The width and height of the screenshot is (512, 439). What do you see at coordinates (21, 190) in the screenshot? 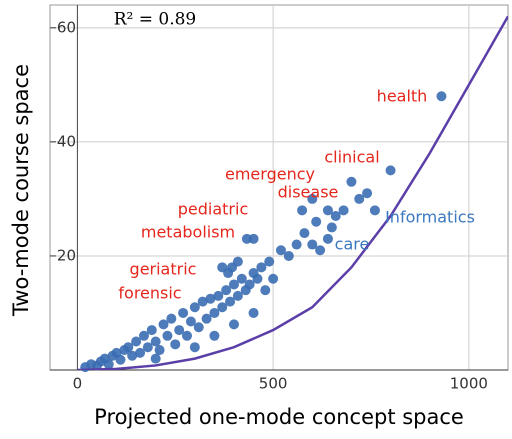
I see `y-axis-title: Two-mode course space` at bounding box center [21, 190].